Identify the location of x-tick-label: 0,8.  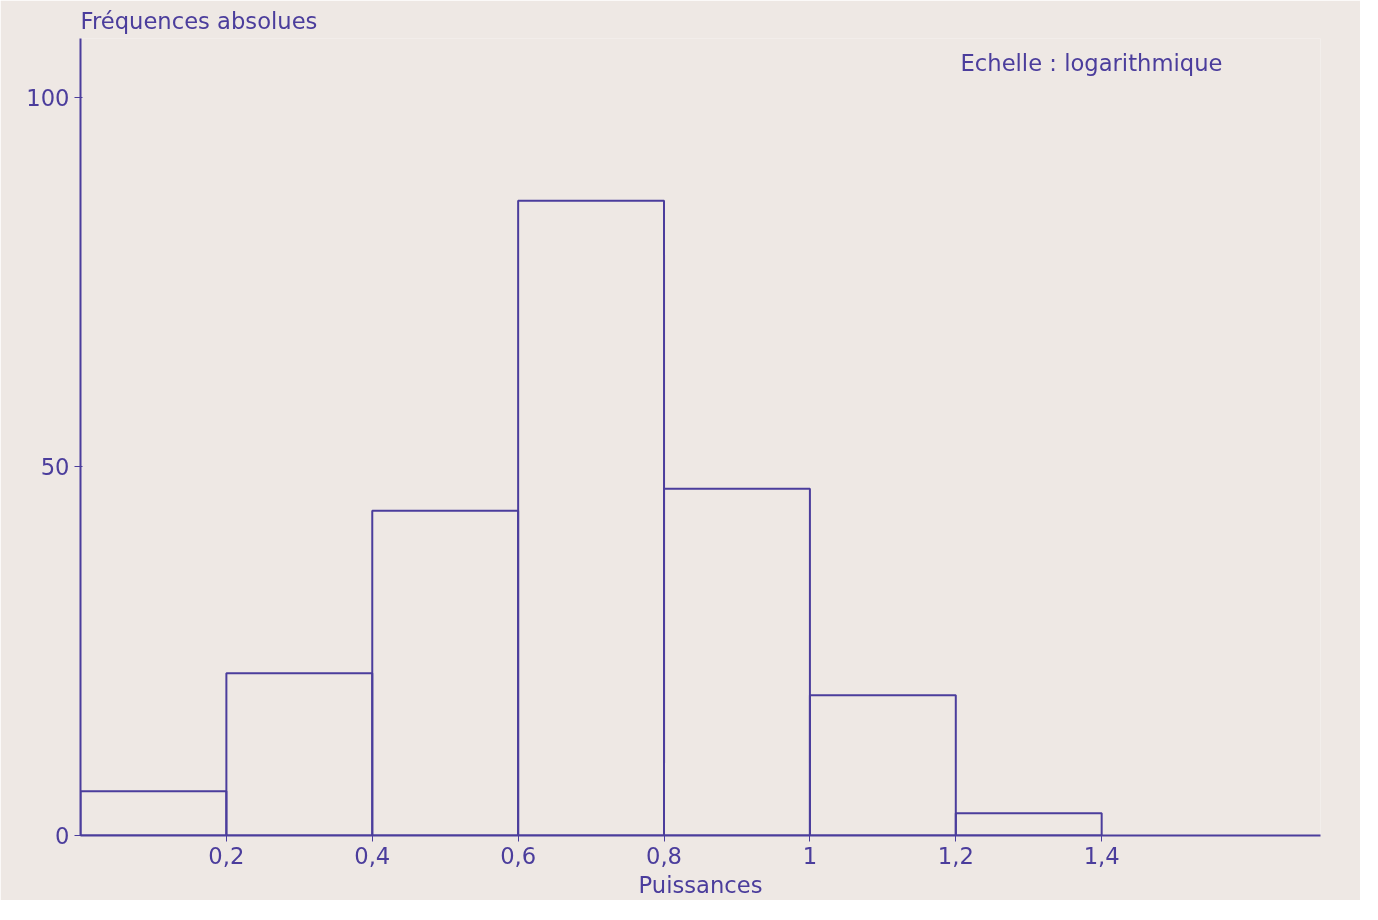
(664, 855).